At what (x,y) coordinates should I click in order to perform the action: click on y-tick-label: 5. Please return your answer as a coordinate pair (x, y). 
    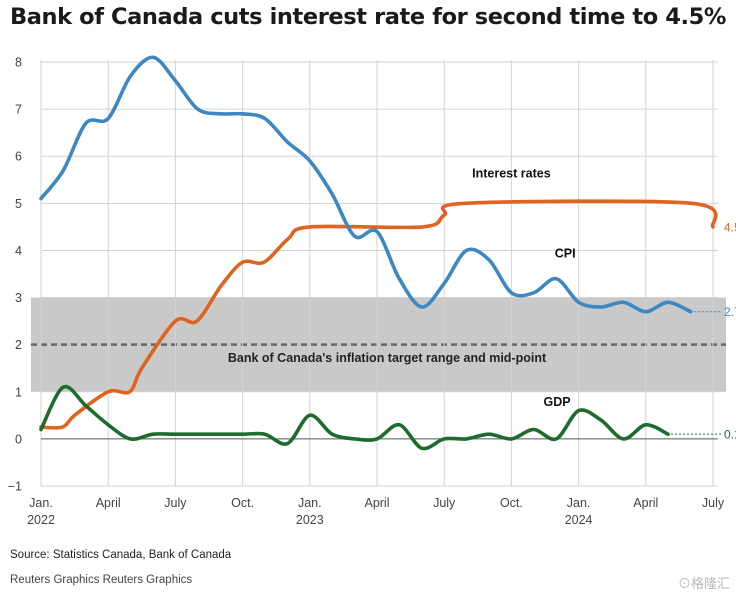
    Looking at the image, I should click on (18, 204).